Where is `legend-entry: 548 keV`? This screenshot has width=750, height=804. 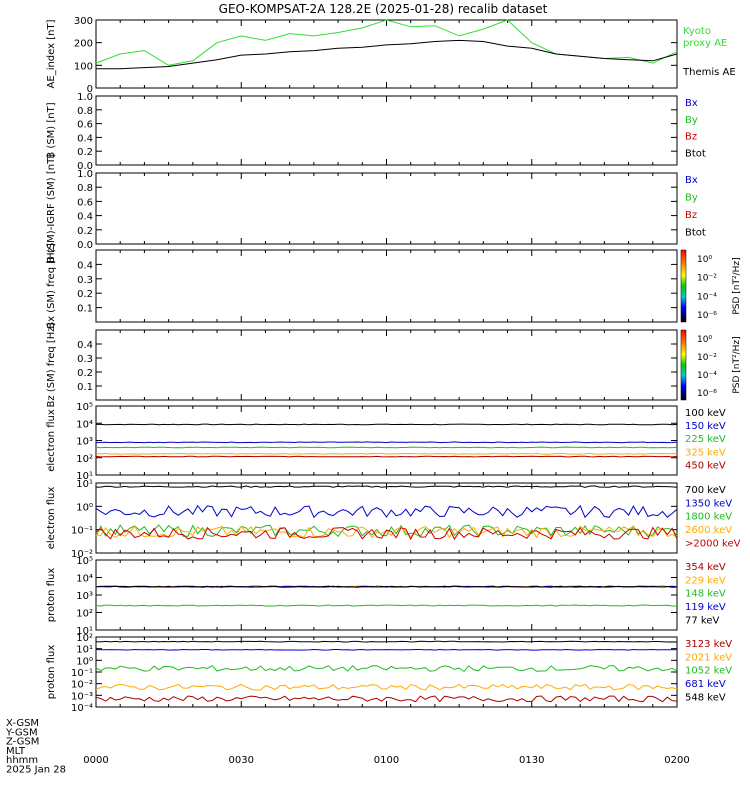 legend-entry: 548 keV is located at coordinates (705, 697).